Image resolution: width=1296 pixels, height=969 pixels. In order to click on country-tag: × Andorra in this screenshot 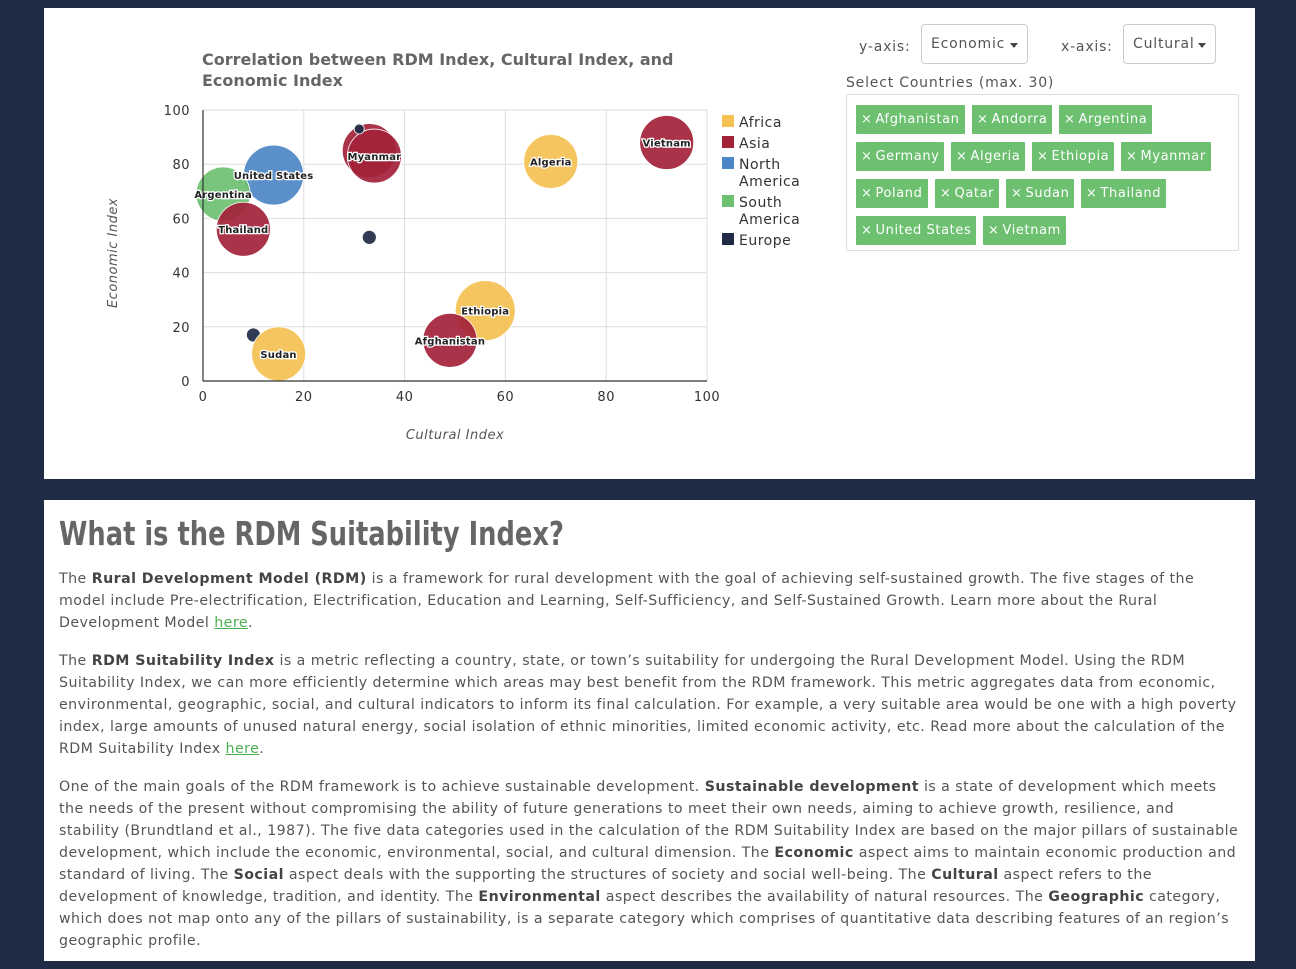, I will do `click(1012, 119)`.